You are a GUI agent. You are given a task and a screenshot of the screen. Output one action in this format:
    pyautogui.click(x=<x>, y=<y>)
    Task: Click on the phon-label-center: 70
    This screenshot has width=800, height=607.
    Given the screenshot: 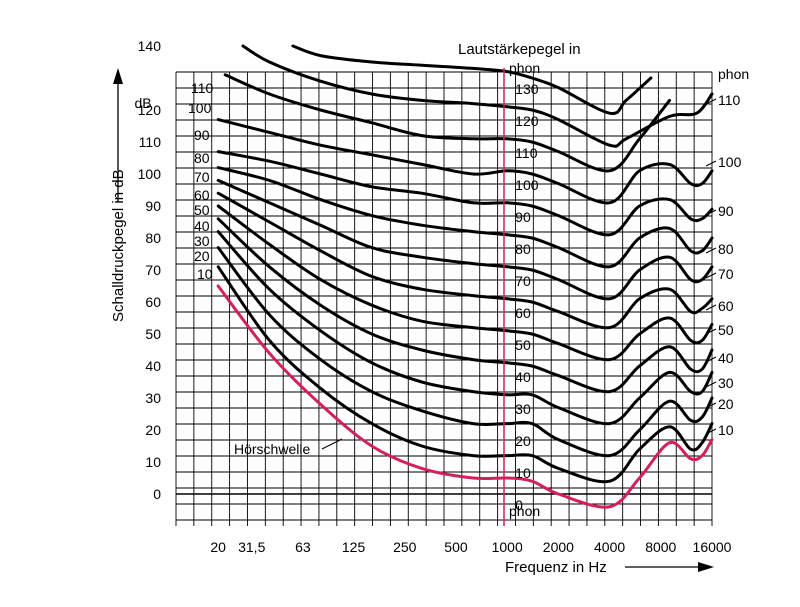 What is the action you would take?
    pyautogui.click(x=523, y=281)
    